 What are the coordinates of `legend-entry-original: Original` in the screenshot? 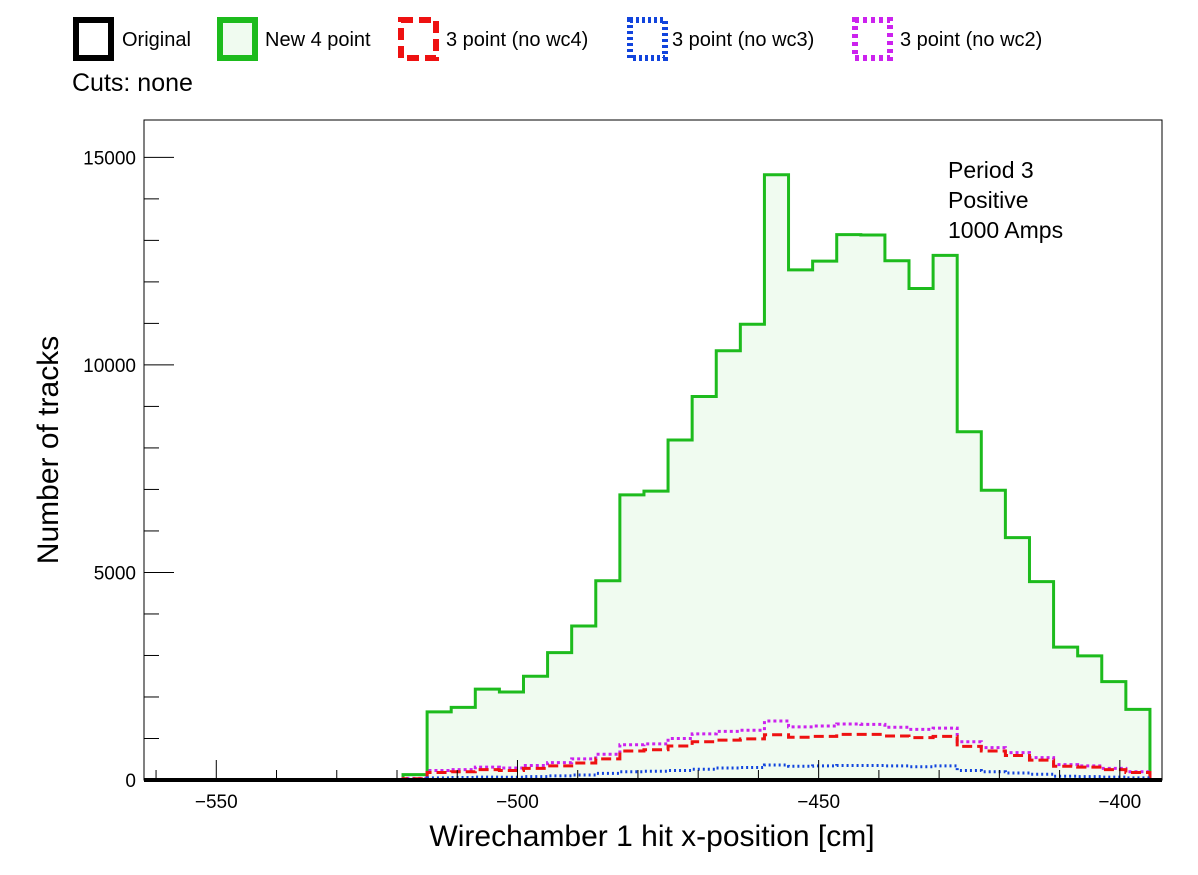 It's located at (132, 39).